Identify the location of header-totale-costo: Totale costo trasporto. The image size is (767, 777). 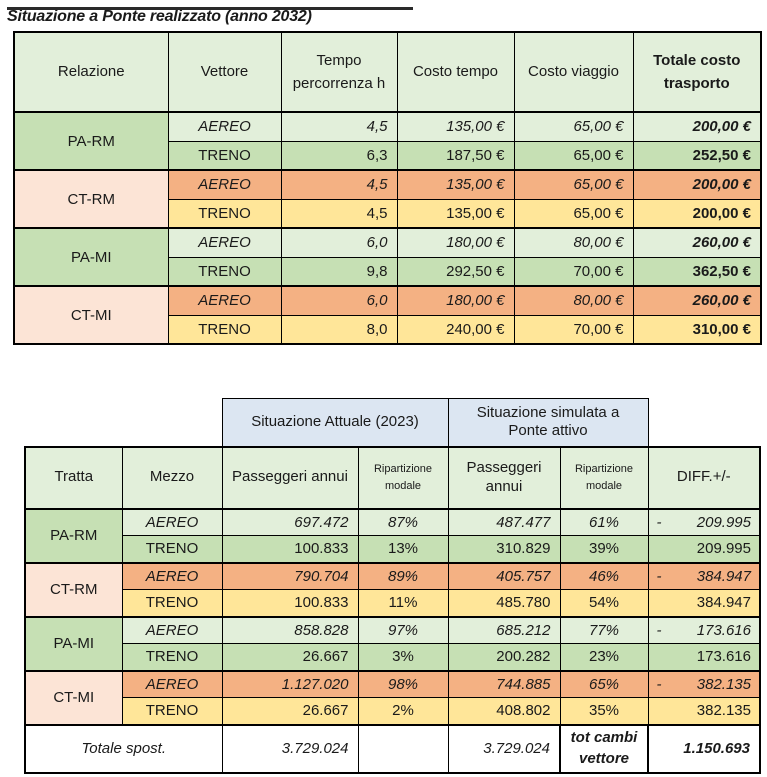
(697, 72).